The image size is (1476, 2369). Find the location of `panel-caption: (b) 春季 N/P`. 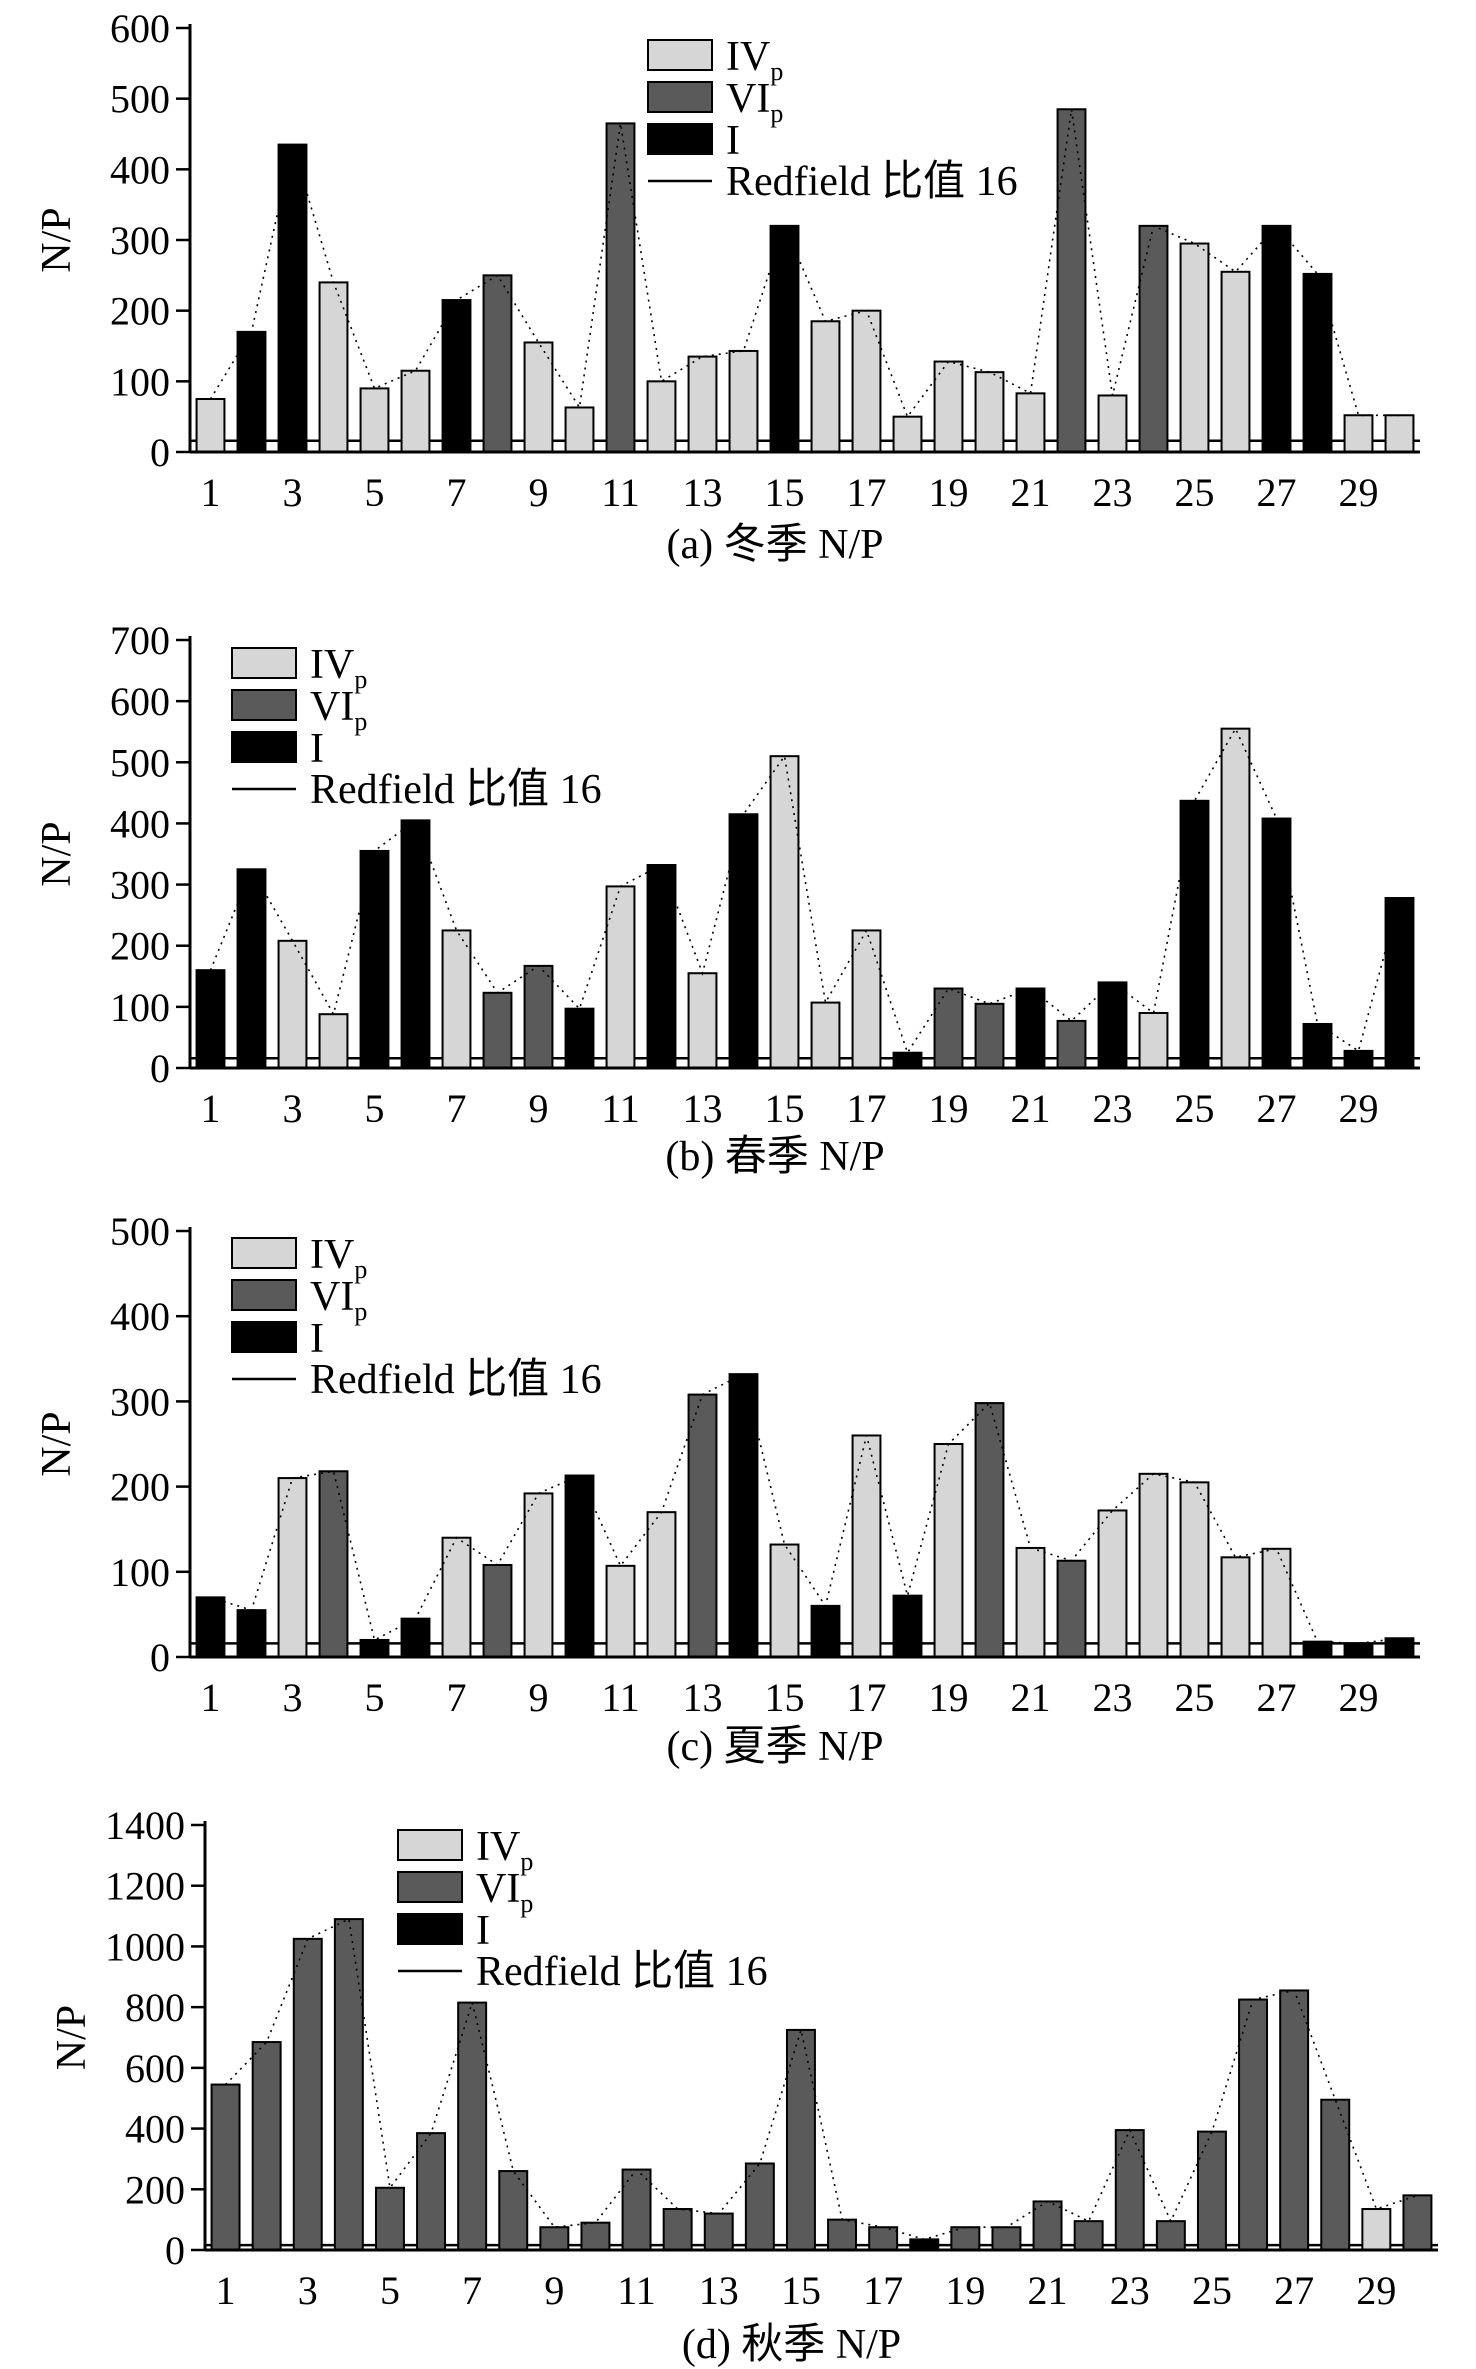

panel-caption: (b) 春季 N/P is located at coordinates (774, 1157).